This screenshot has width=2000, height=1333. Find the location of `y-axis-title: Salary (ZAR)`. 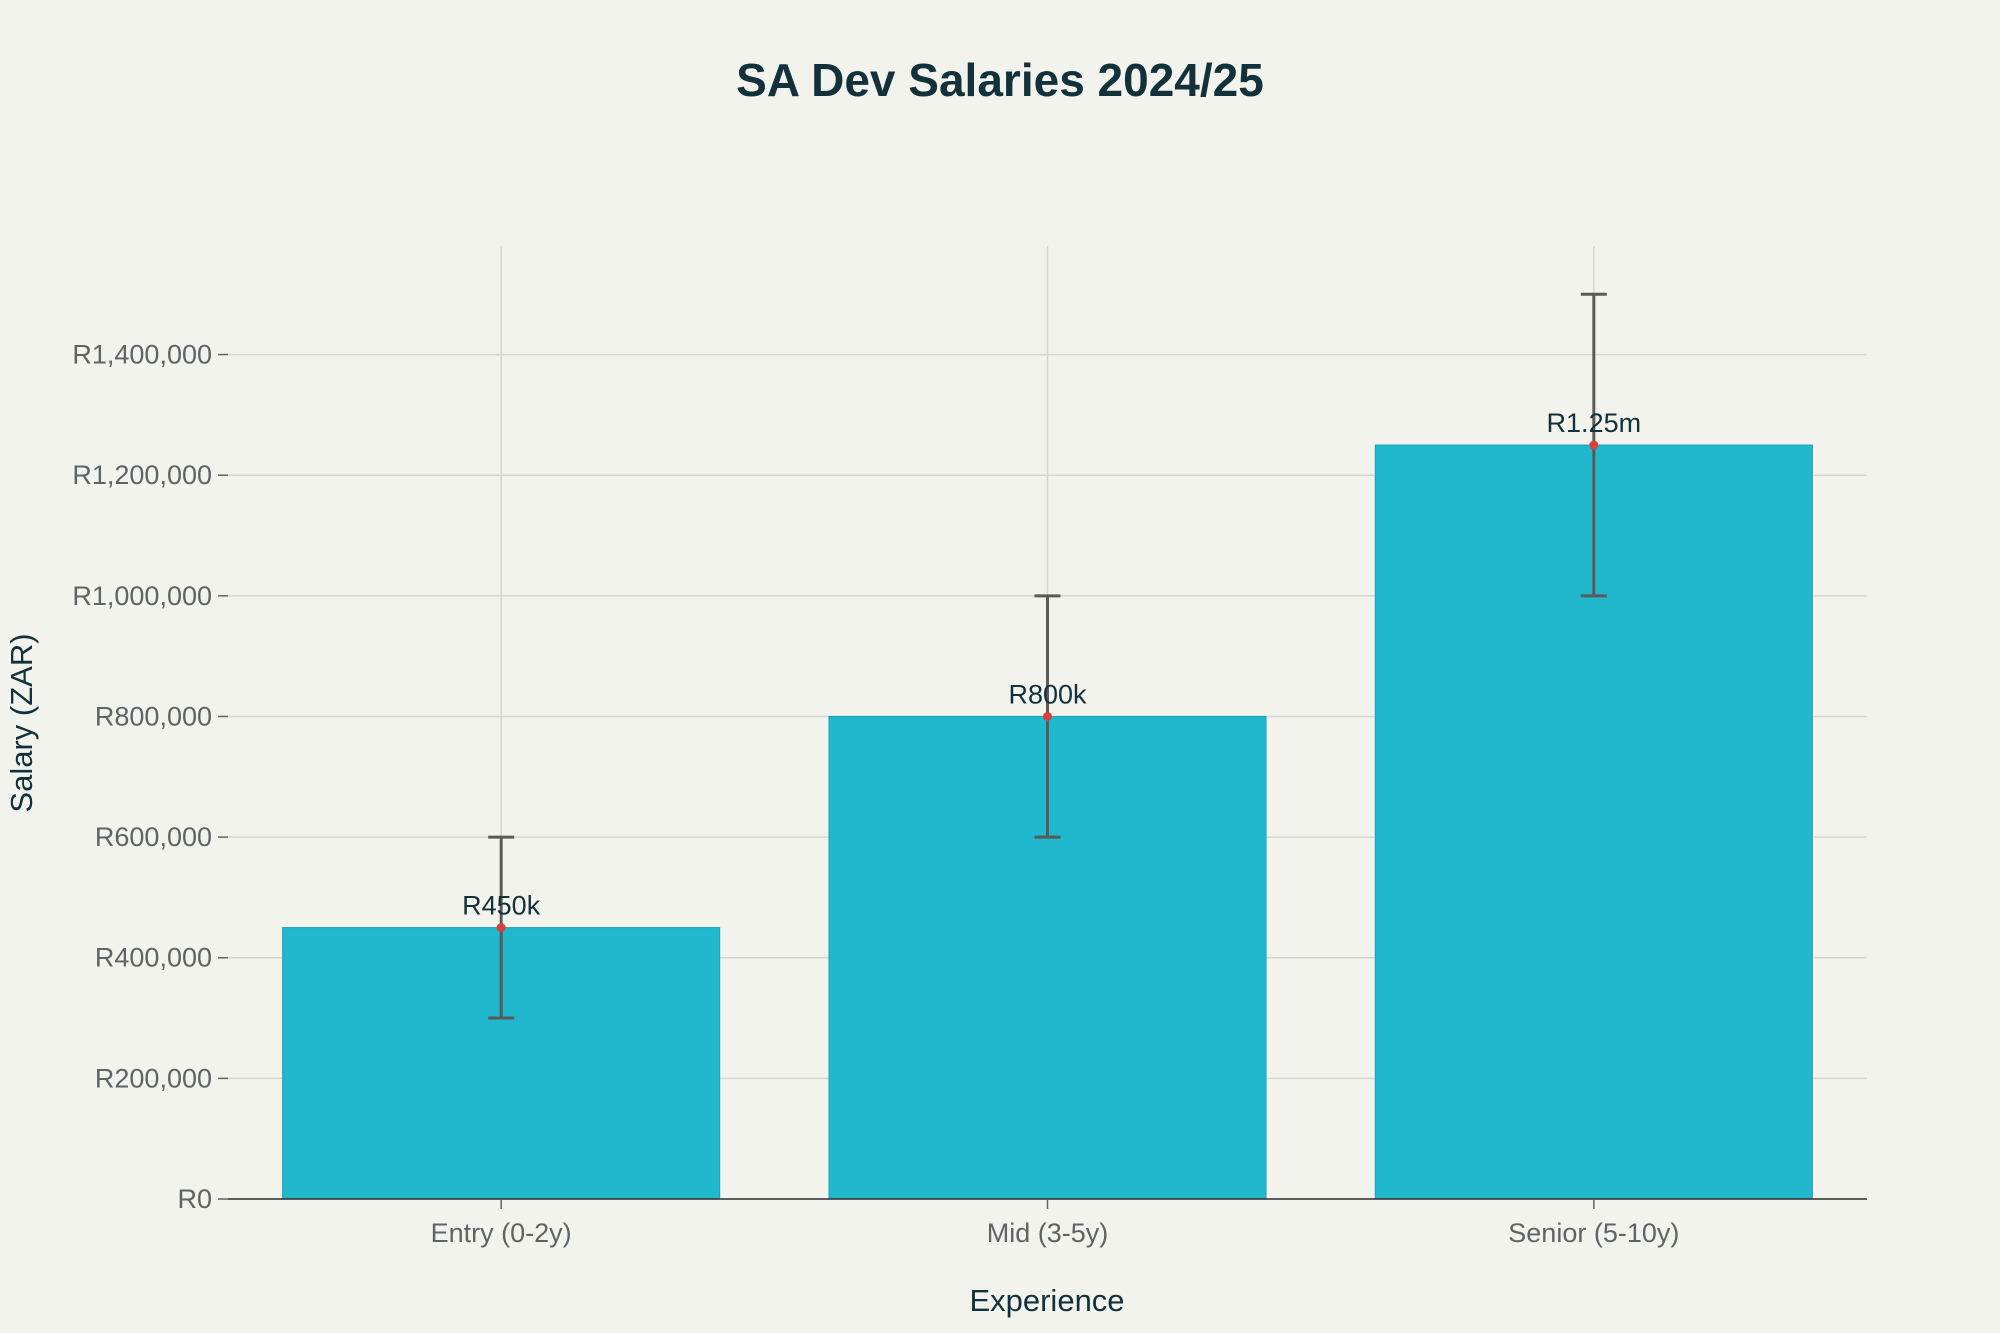

y-axis-title: Salary (ZAR) is located at coordinates (21, 722).